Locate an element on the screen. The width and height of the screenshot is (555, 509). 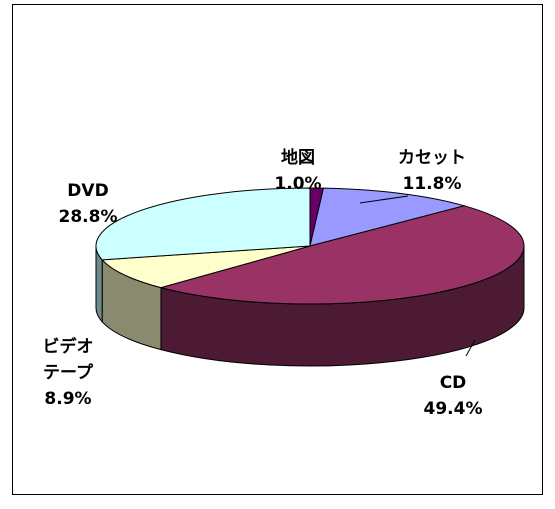
slice-name-3-line-1: テープ is located at coordinates (68, 372).